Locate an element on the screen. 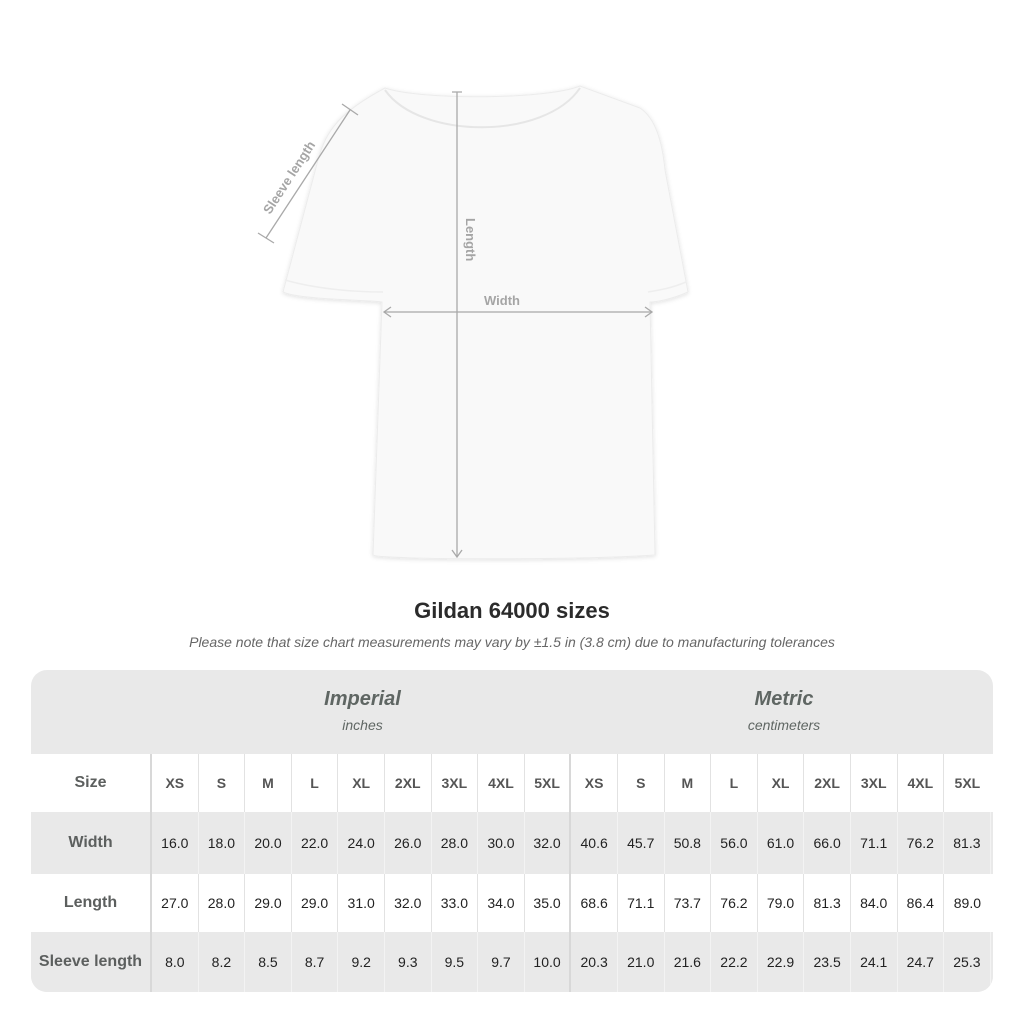 The width and height of the screenshot is (1024, 1024). table-cell: 27.0 is located at coordinates (175, 903).